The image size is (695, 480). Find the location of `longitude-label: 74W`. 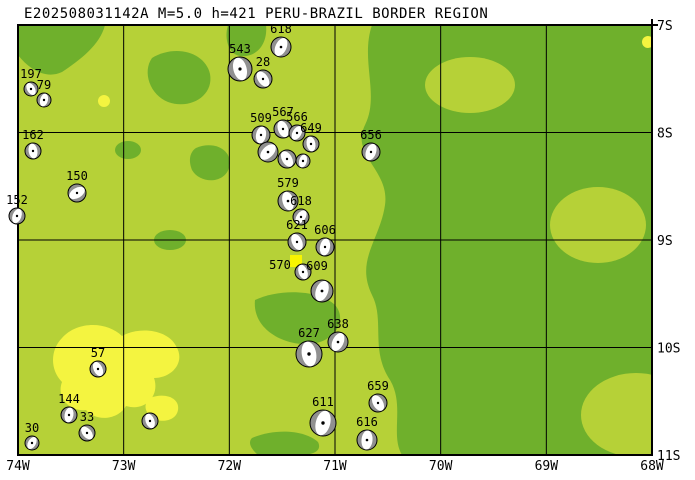

longitude-label: 74W is located at coordinates (18, 466).